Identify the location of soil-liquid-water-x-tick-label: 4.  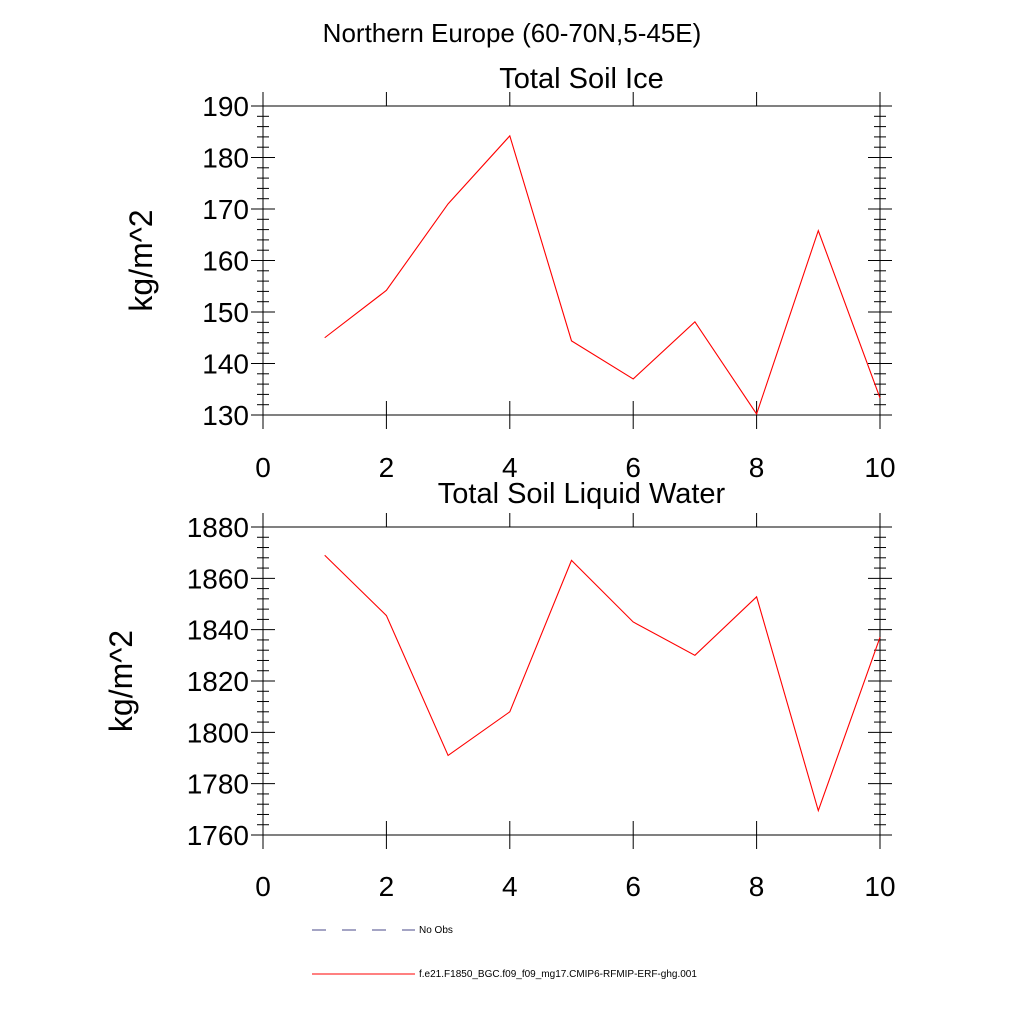
(510, 886).